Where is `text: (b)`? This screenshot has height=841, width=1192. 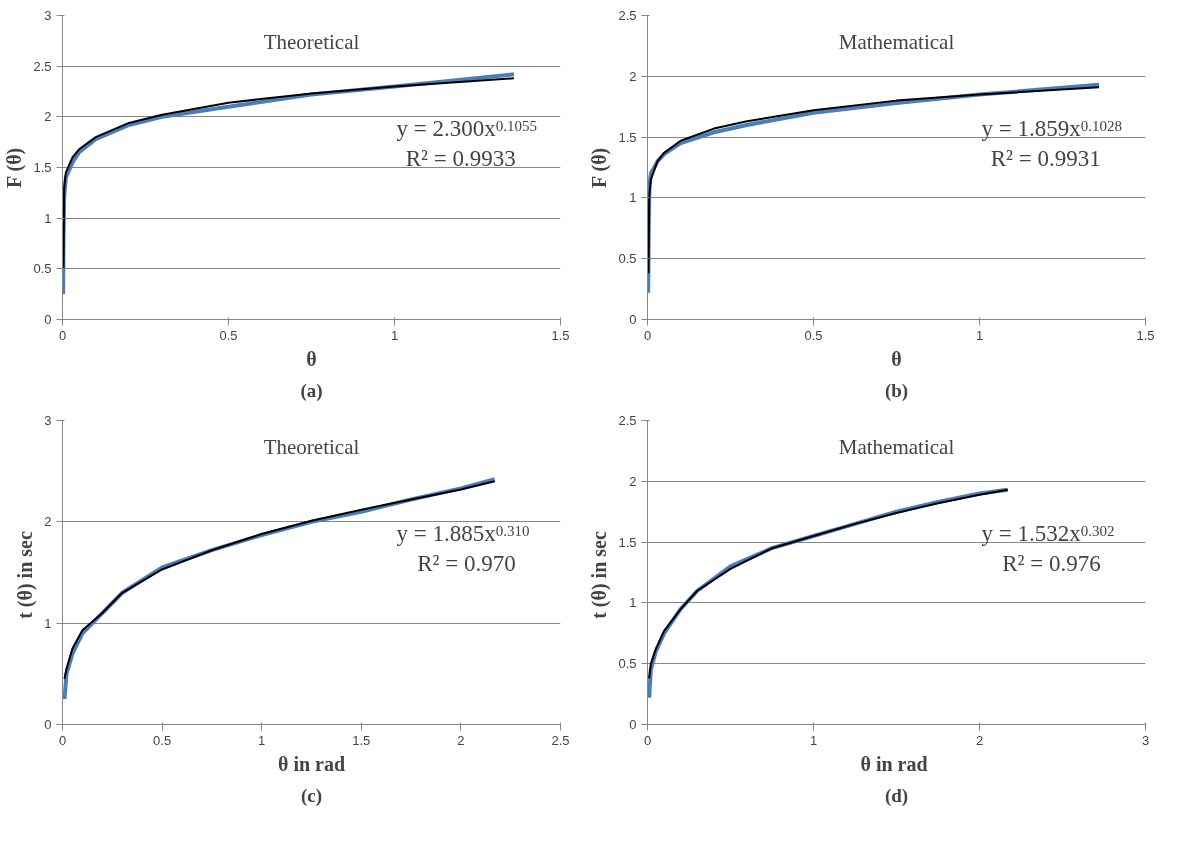 text: (b) is located at coordinates (896, 390).